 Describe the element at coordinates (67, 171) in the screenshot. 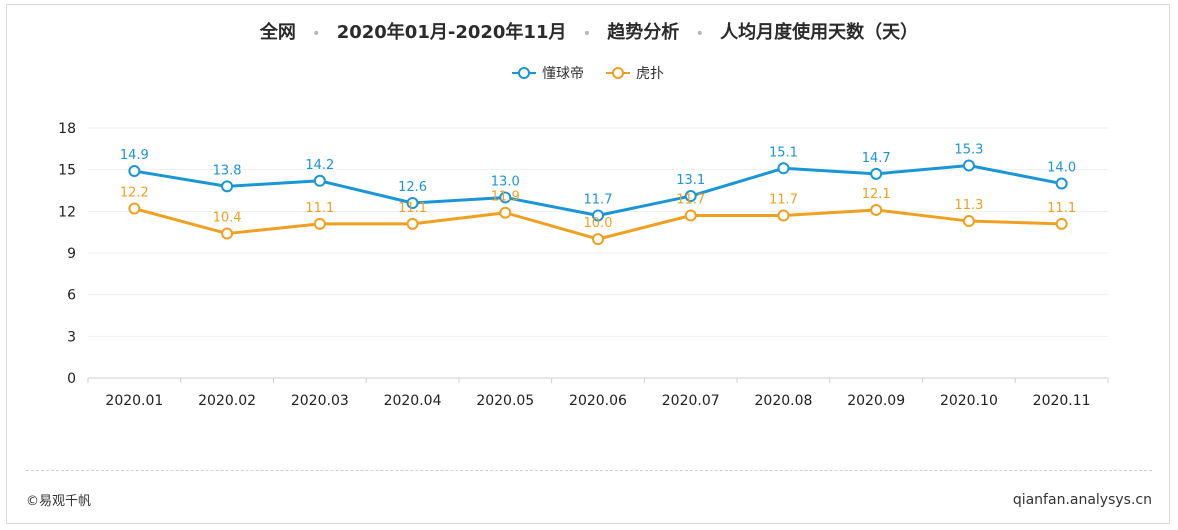

I see `y-tick-label: 15` at that location.